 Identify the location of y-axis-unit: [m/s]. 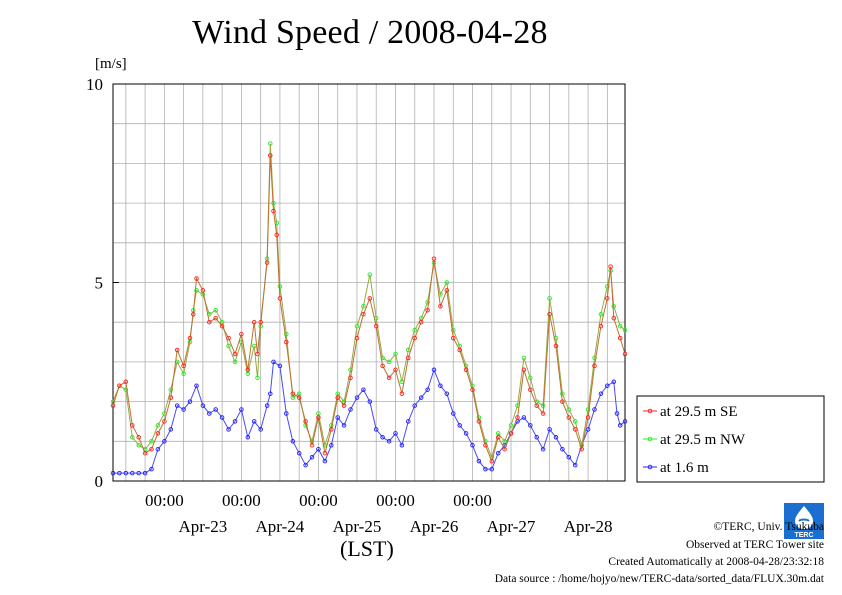
(111, 64).